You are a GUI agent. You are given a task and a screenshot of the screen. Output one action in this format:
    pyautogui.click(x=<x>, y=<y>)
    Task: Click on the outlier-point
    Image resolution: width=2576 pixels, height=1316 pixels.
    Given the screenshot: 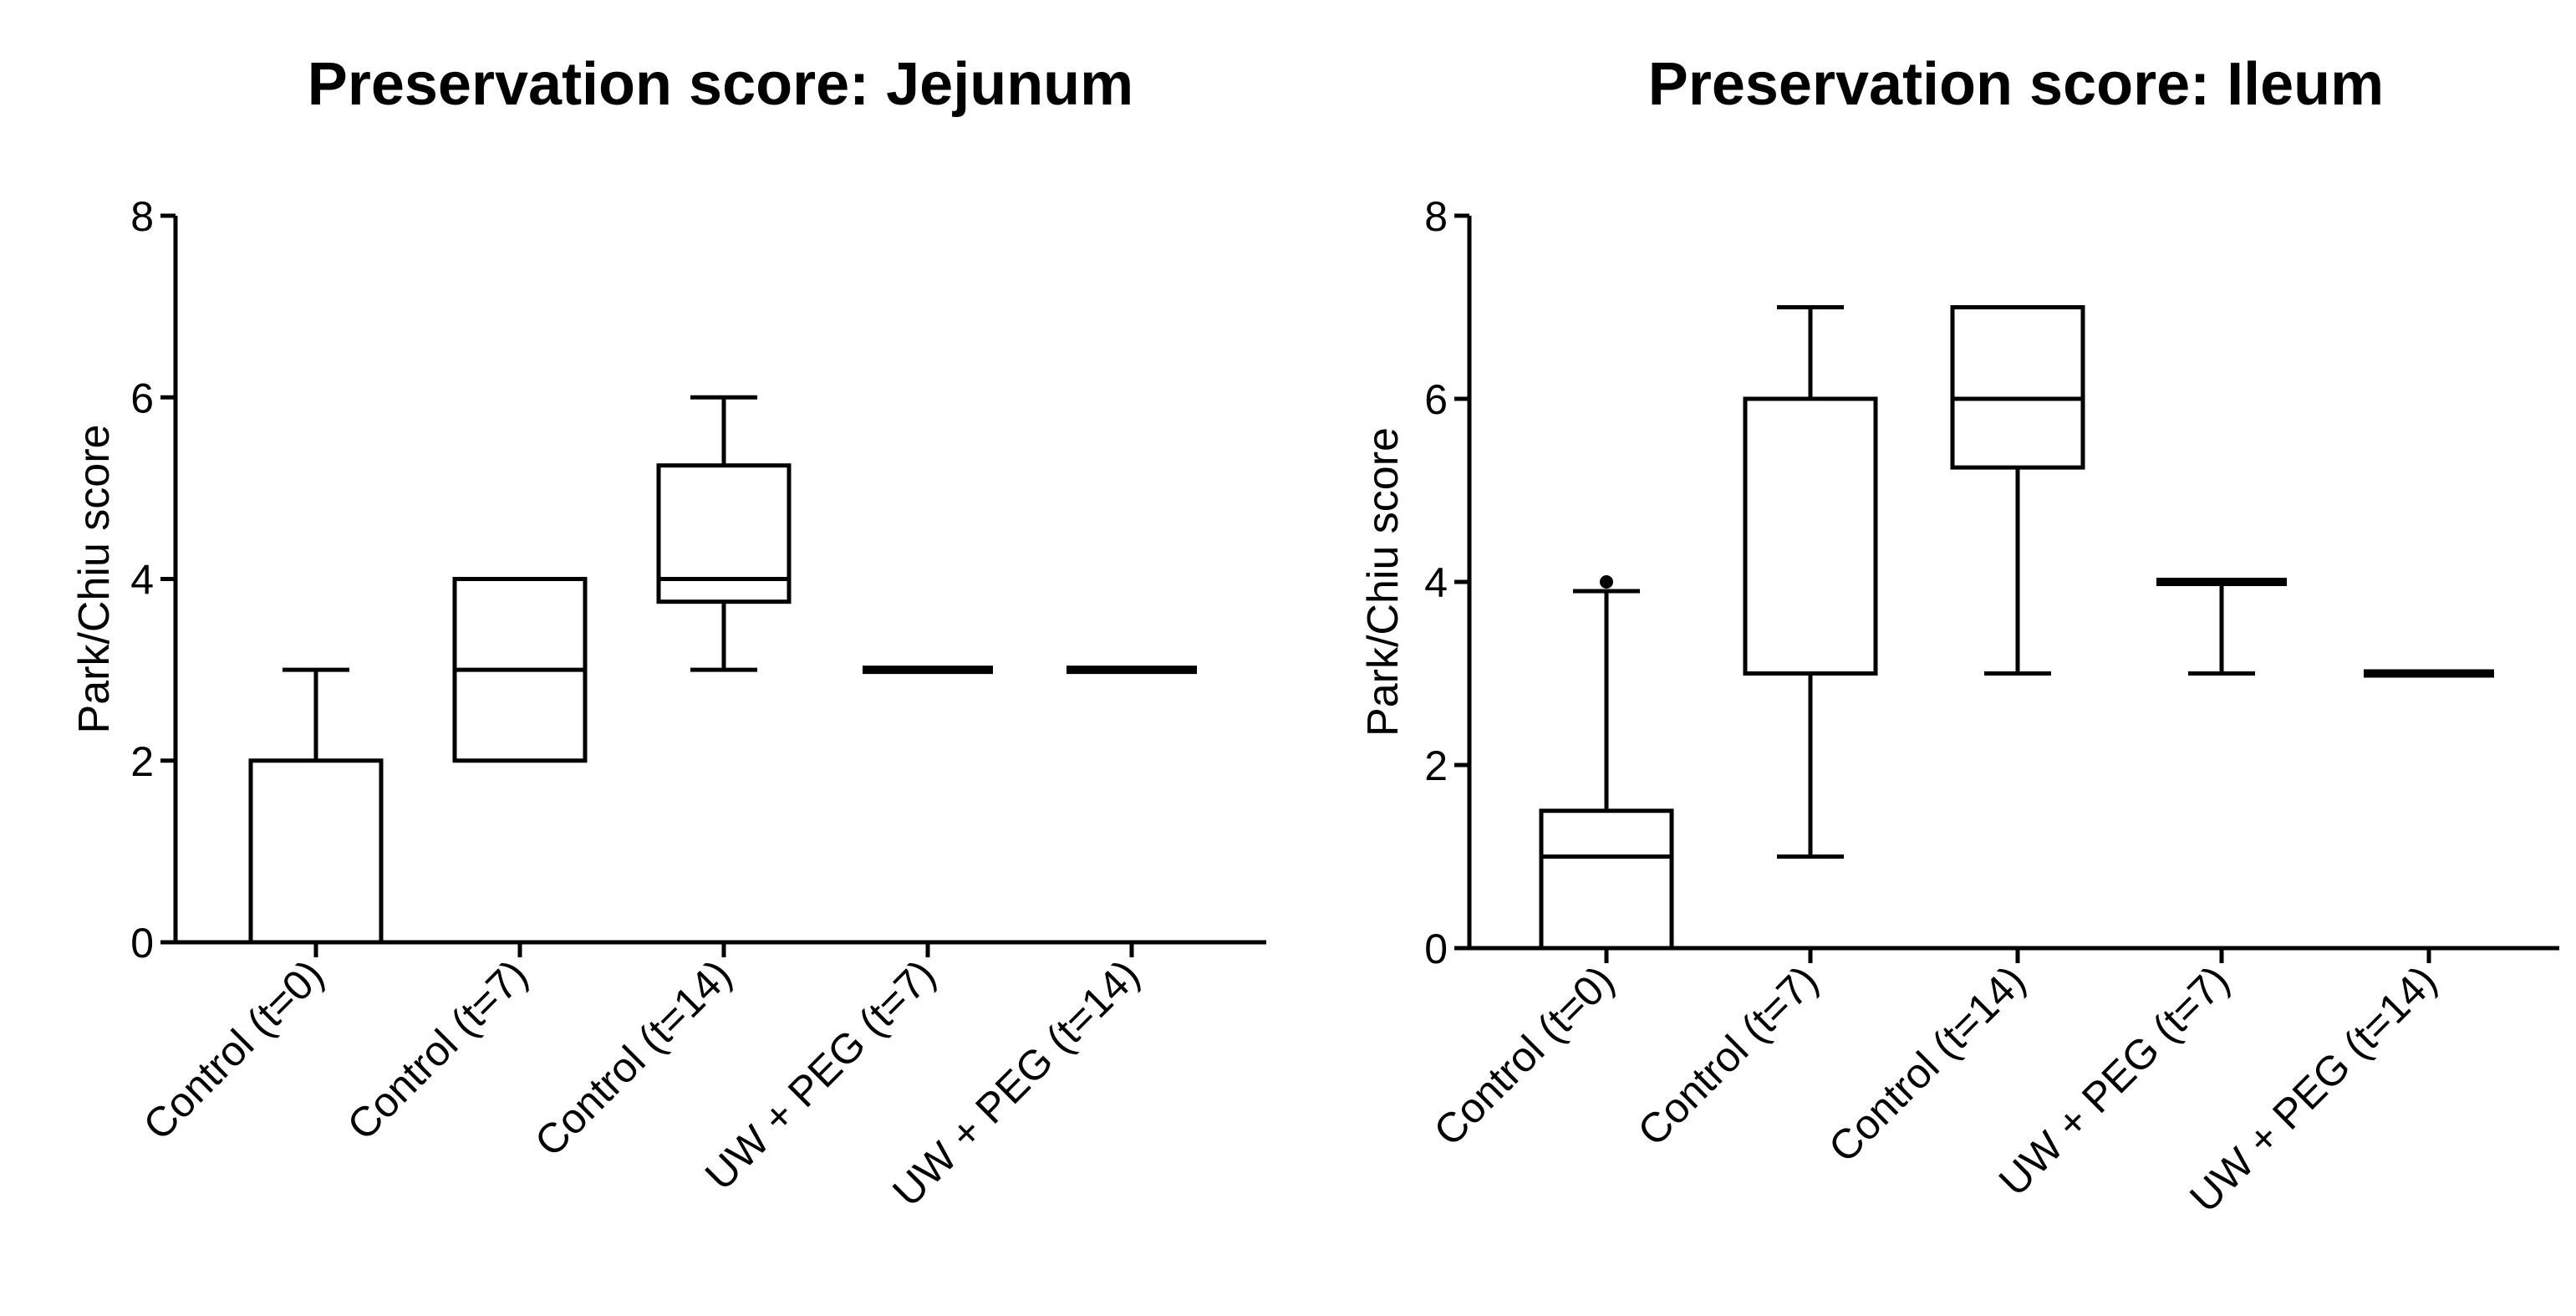 What is the action you would take?
    pyautogui.click(x=1606, y=582)
    